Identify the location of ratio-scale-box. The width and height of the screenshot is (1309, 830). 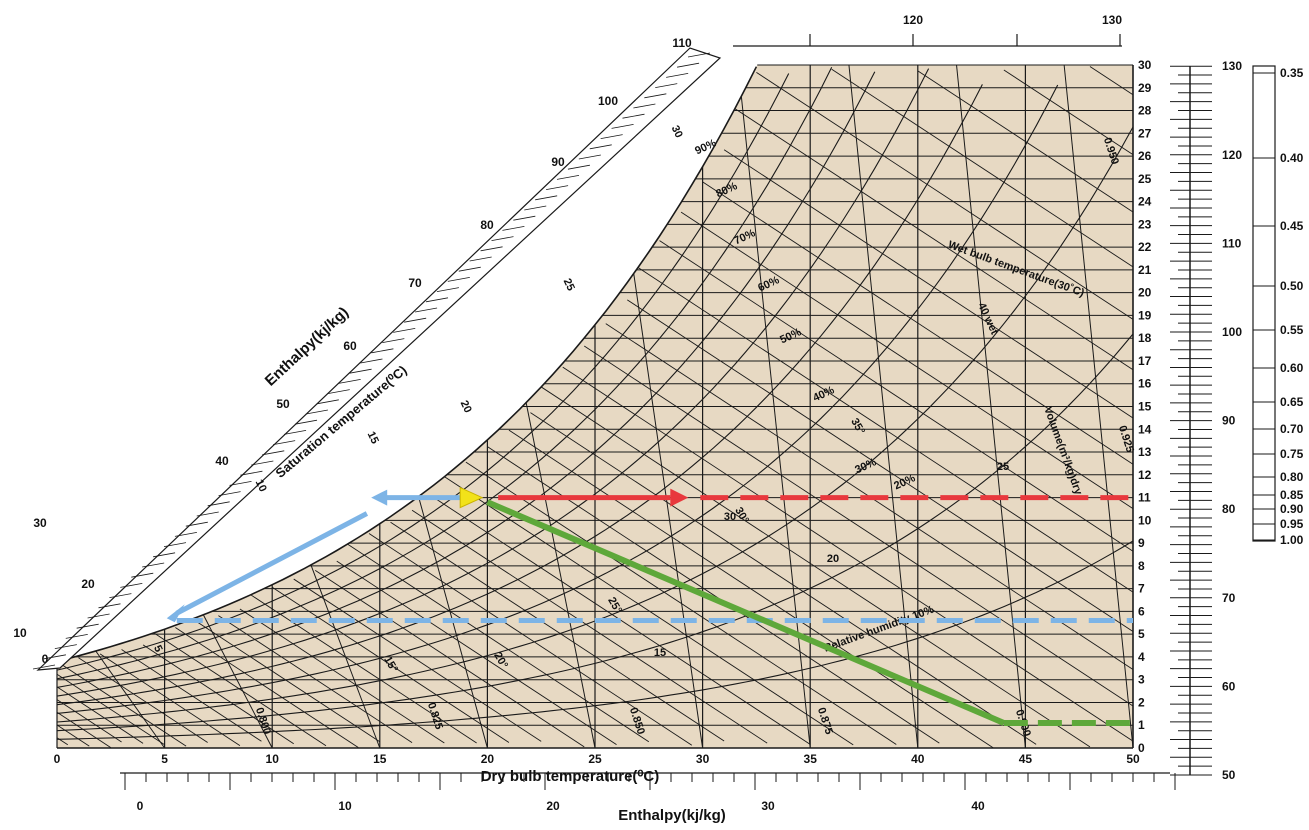
(1264, 303).